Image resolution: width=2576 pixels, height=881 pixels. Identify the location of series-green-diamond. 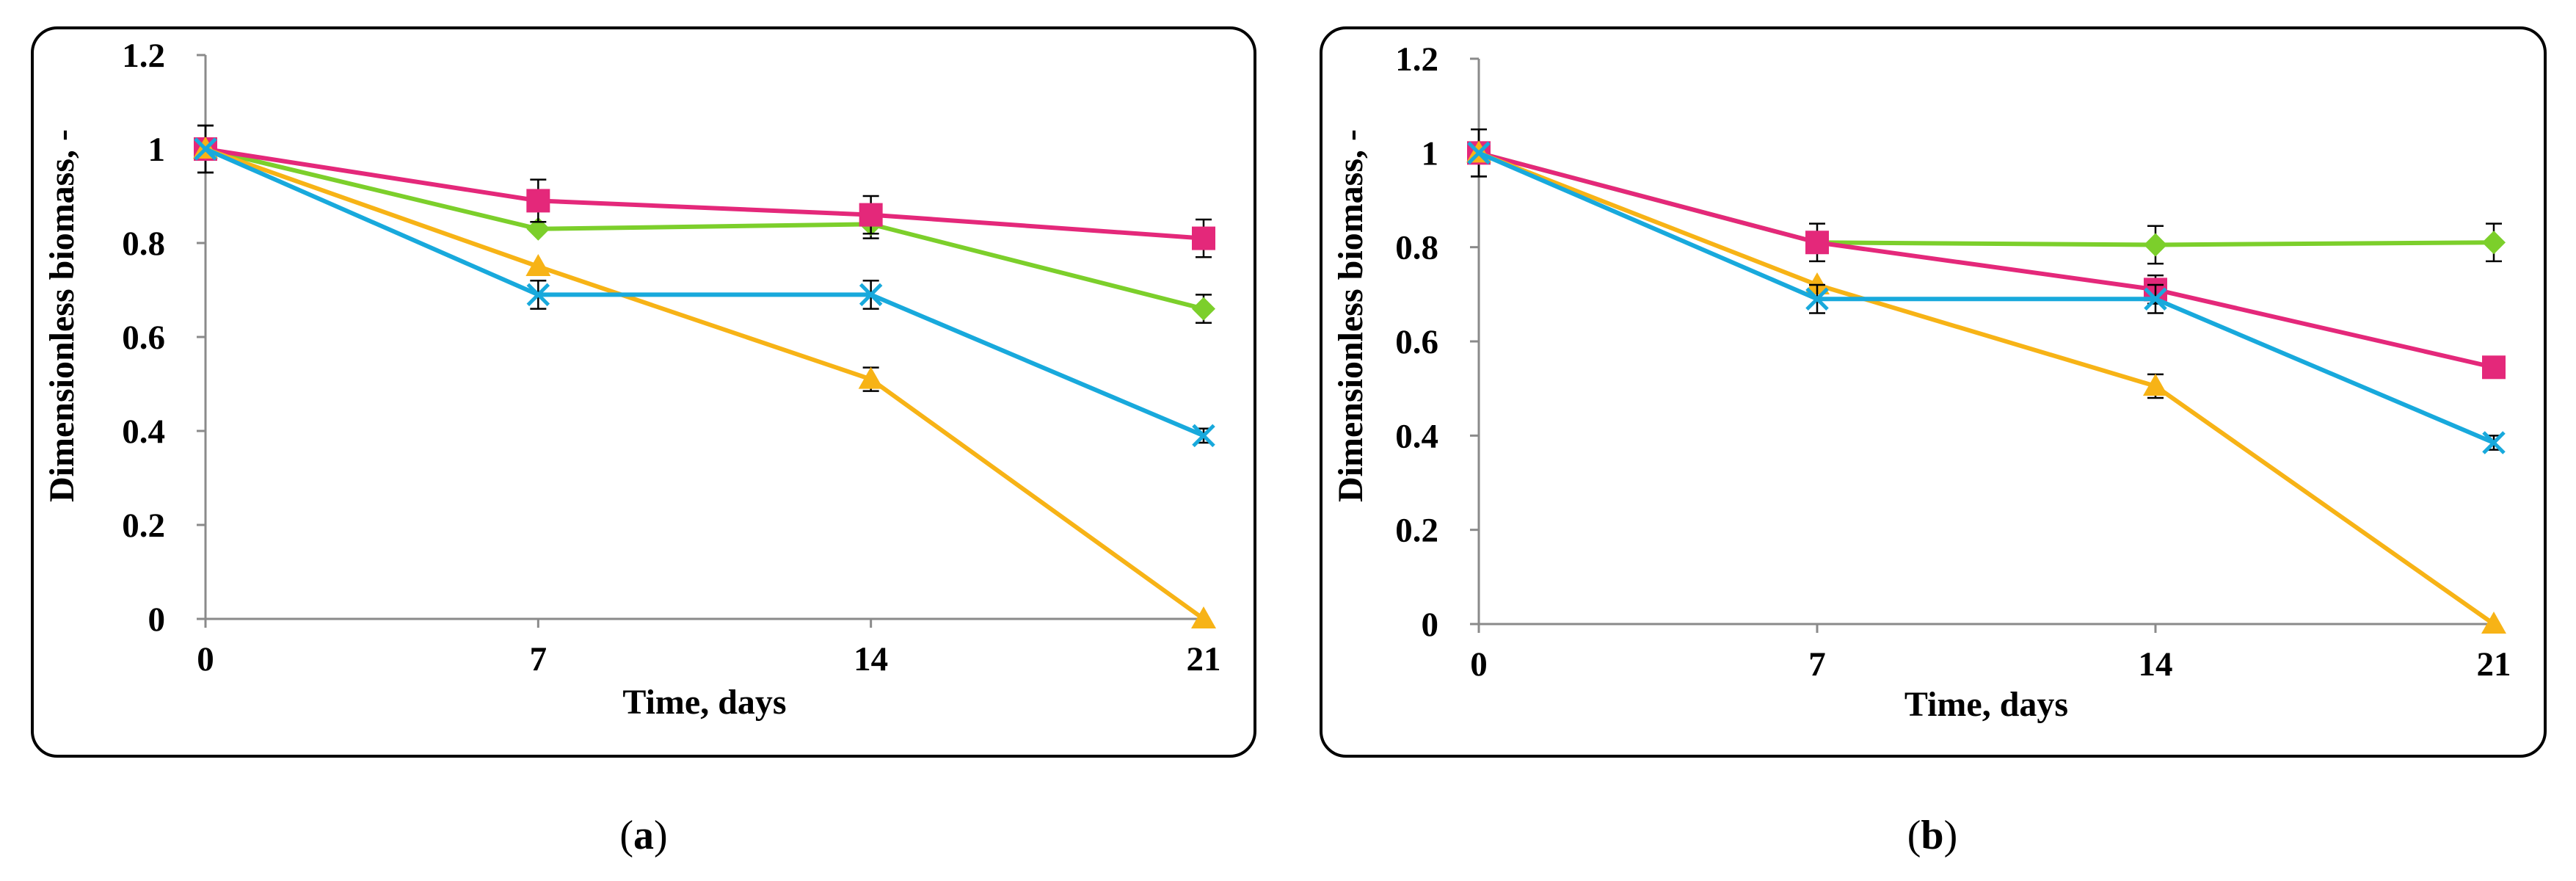
(1986, 196).